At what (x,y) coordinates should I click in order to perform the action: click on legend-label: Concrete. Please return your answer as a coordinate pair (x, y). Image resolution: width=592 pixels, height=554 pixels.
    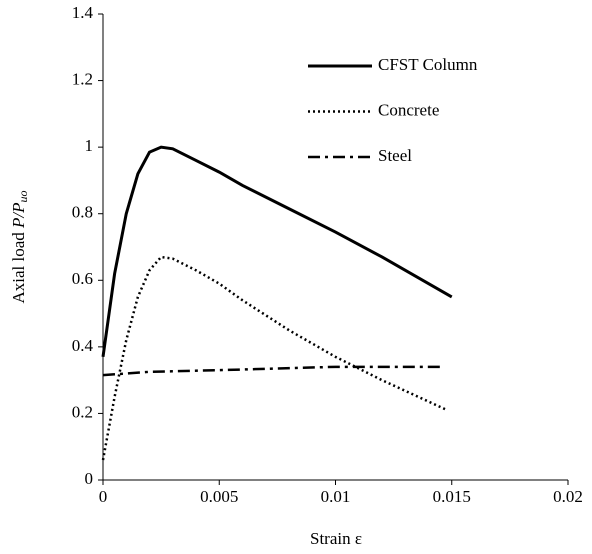
    Looking at the image, I should click on (408, 109).